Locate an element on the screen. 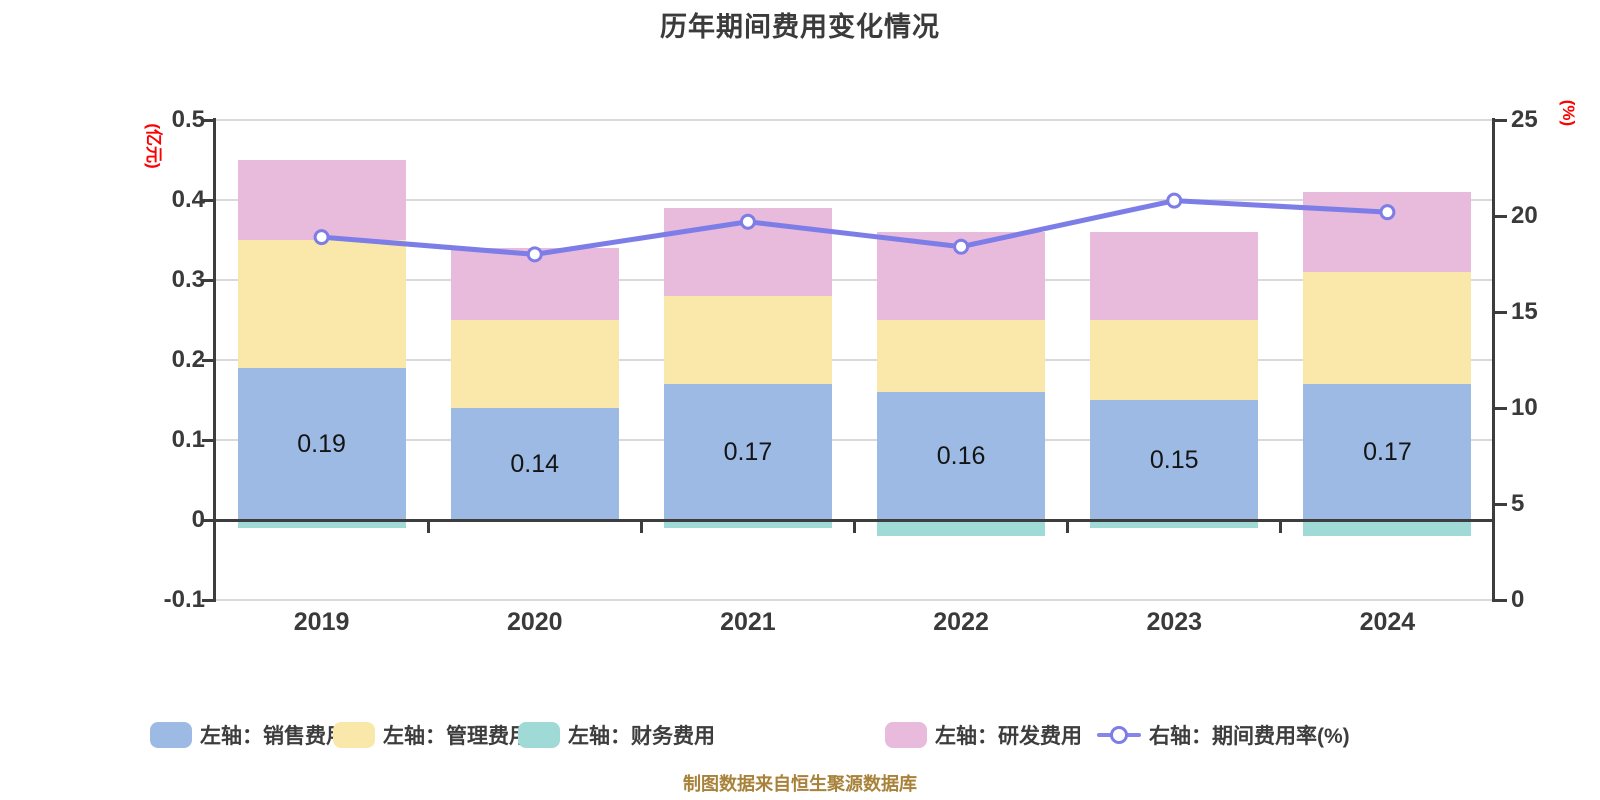  left-axis-tick-label: 0.5 is located at coordinates (188, 119).